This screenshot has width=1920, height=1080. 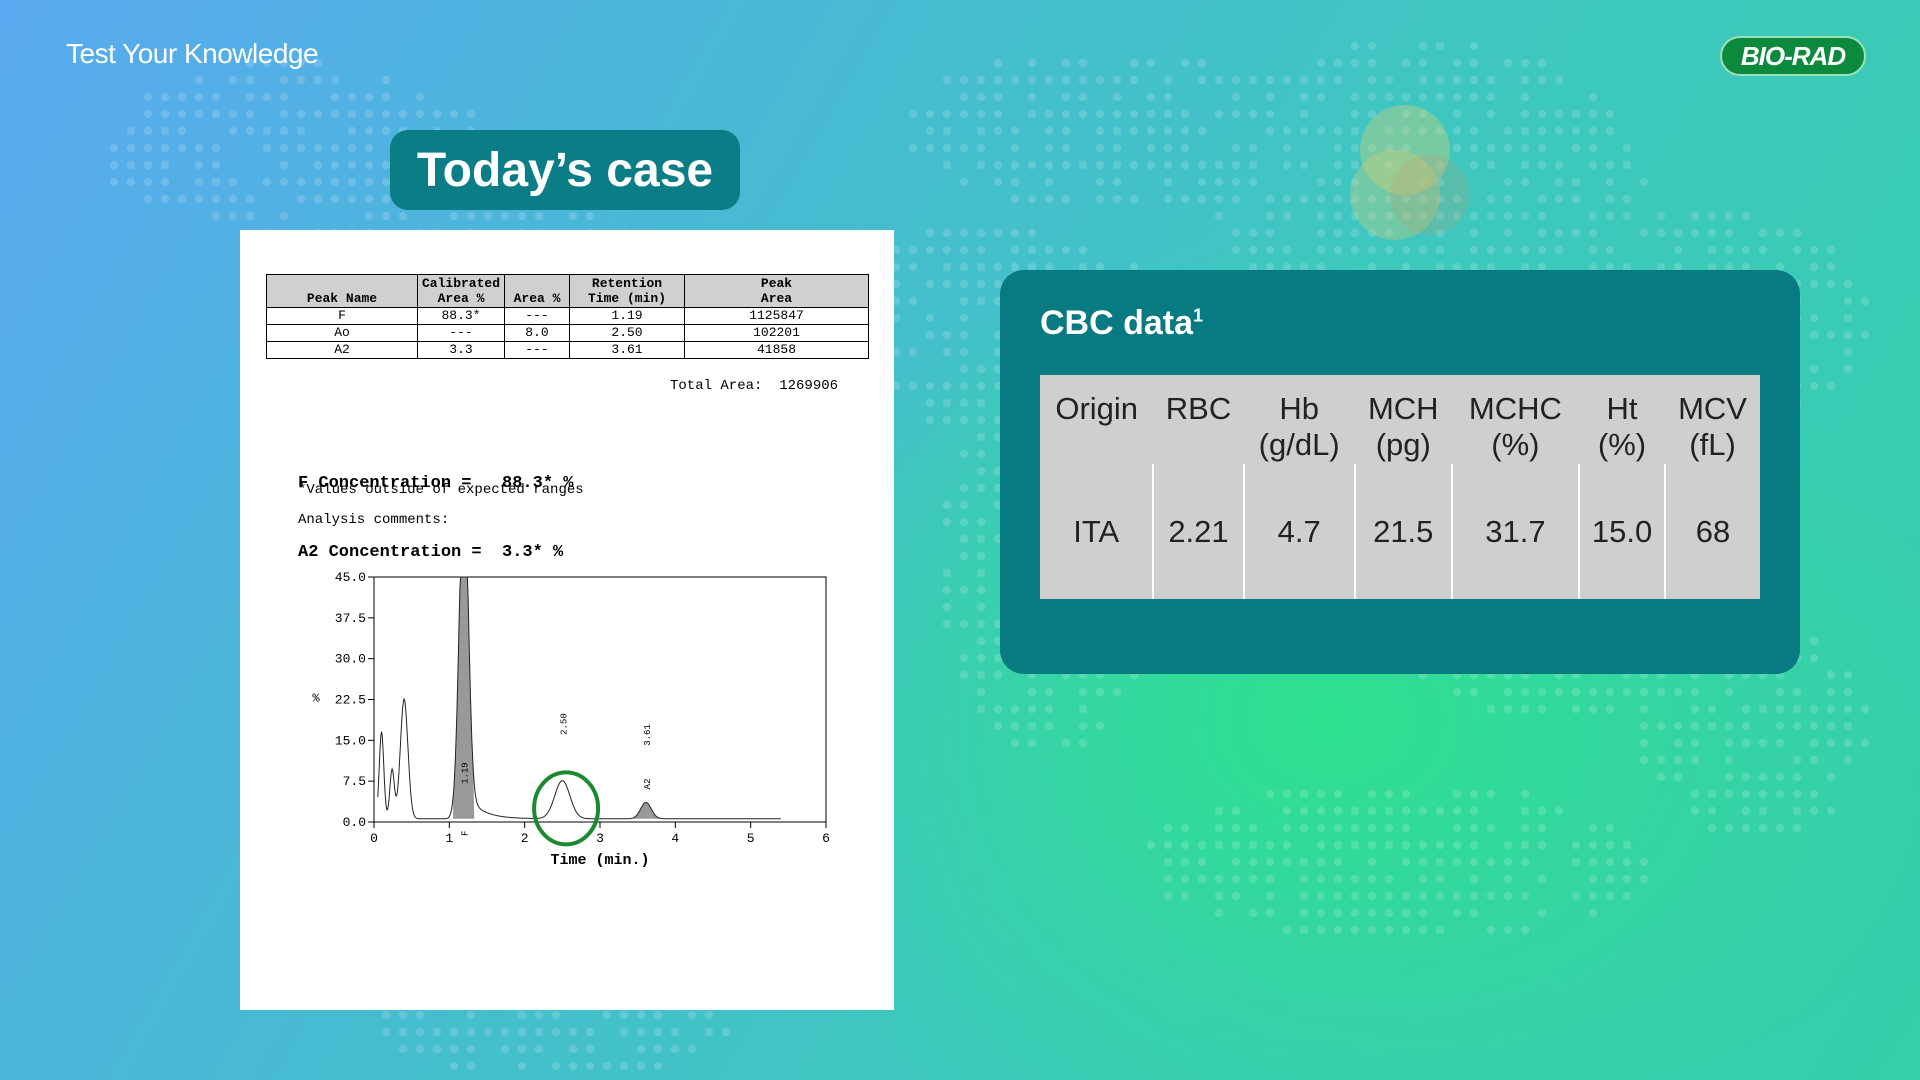 I want to click on cell: 8.0, so click(x=537, y=333).